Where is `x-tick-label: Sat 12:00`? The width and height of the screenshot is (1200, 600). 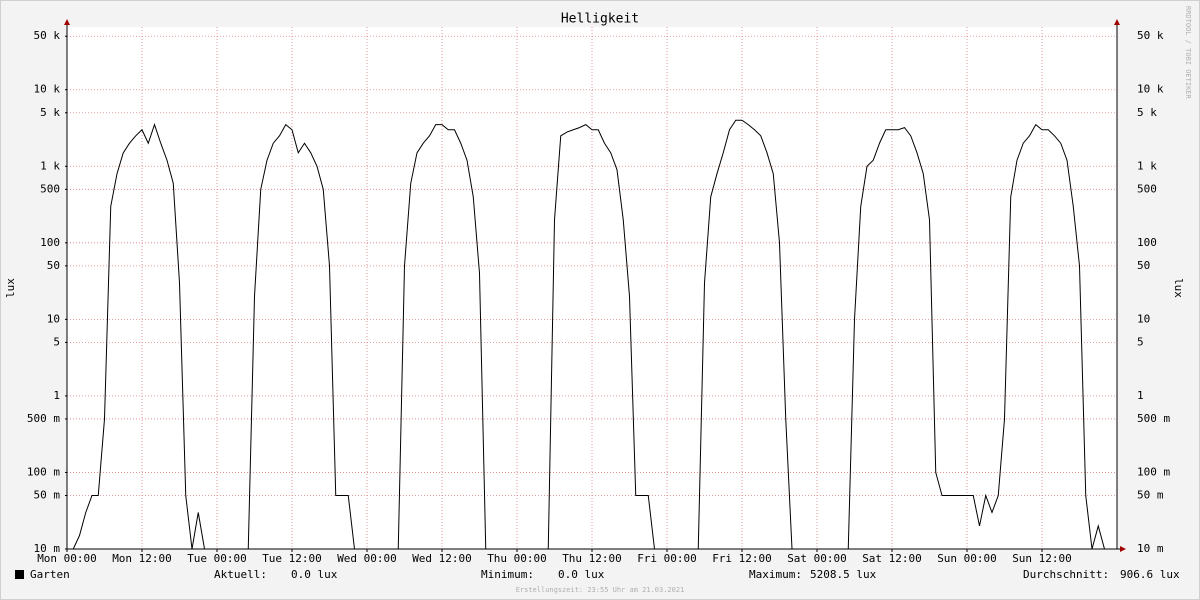
x-tick-label: Sat 12:00 is located at coordinates (892, 558).